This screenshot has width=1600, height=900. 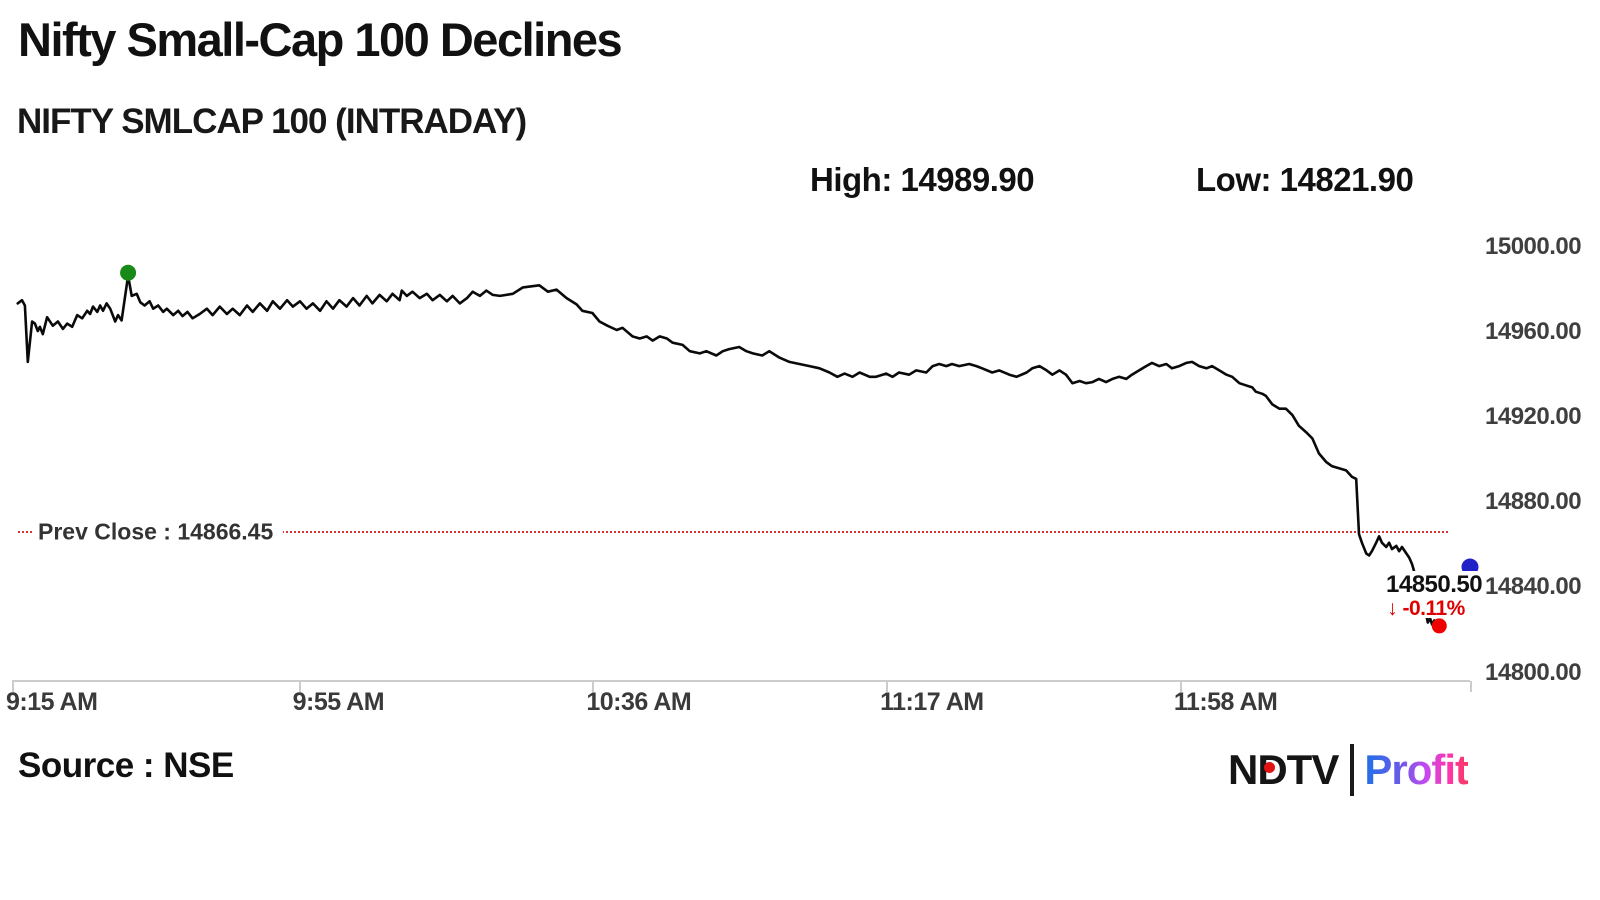 What do you see at coordinates (1533, 587) in the screenshot?
I see `y-axis-tick-label: 14840.00` at bounding box center [1533, 587].